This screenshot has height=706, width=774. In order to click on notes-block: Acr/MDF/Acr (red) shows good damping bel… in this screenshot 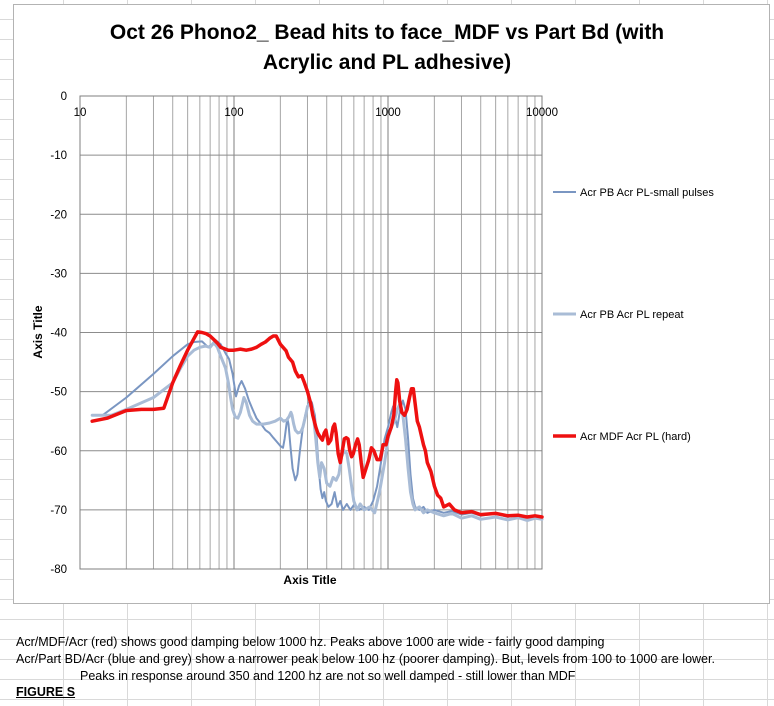, I will do `click(365, 659)`.